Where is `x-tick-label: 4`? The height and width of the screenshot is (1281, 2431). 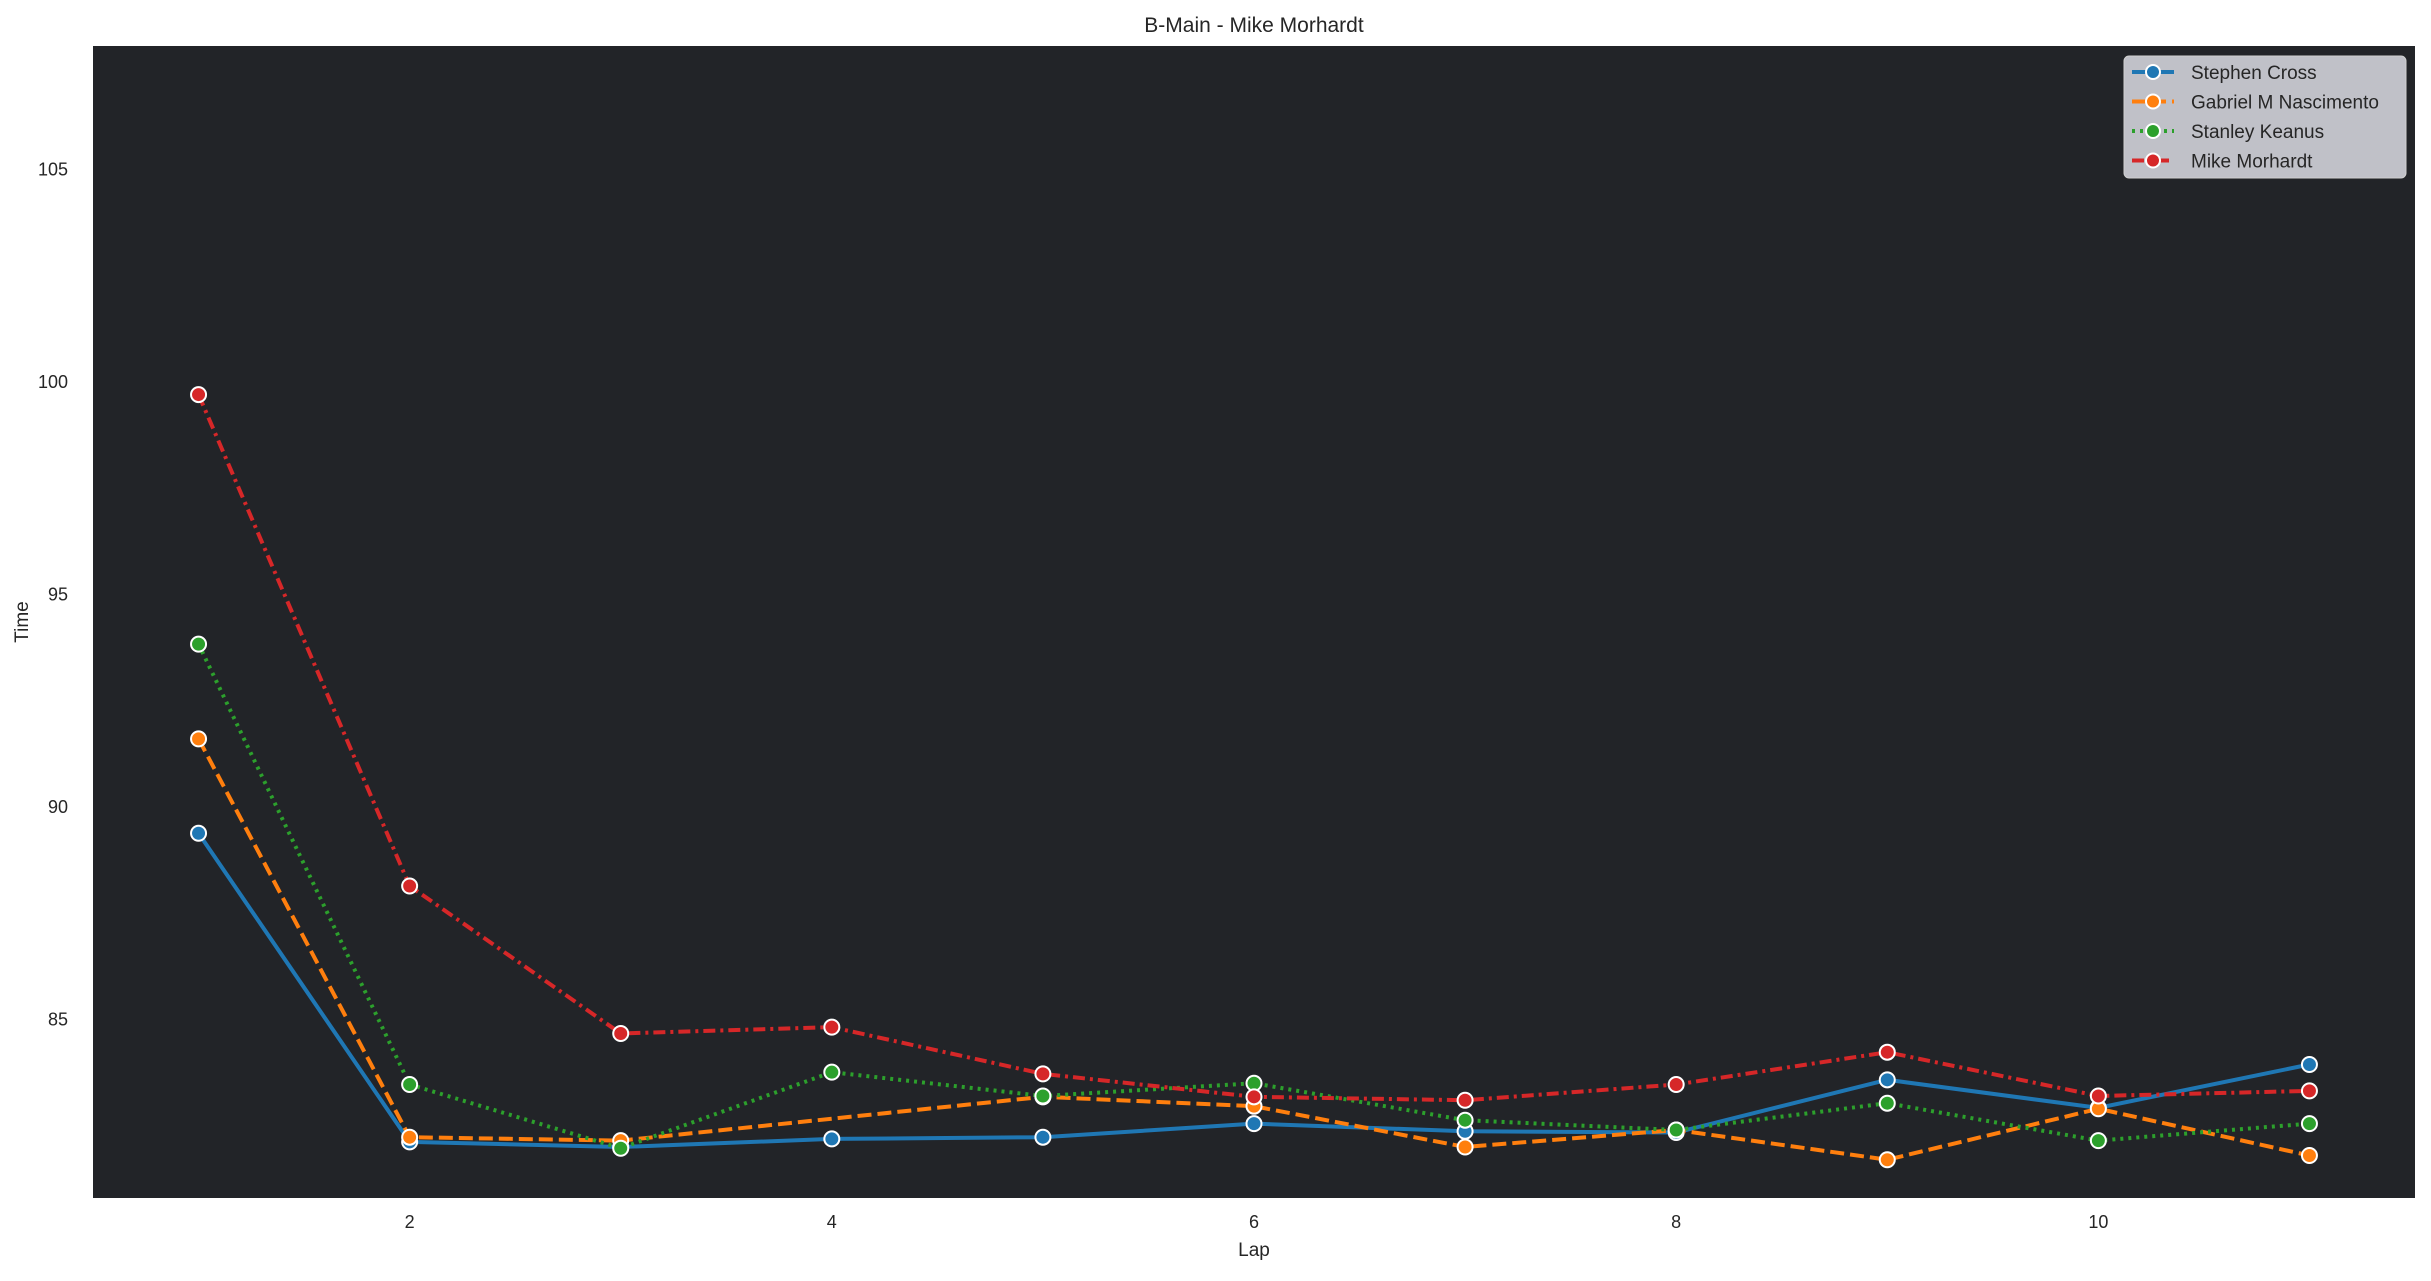
x-tick-label: 4 is located at coordinates (832, 1222).